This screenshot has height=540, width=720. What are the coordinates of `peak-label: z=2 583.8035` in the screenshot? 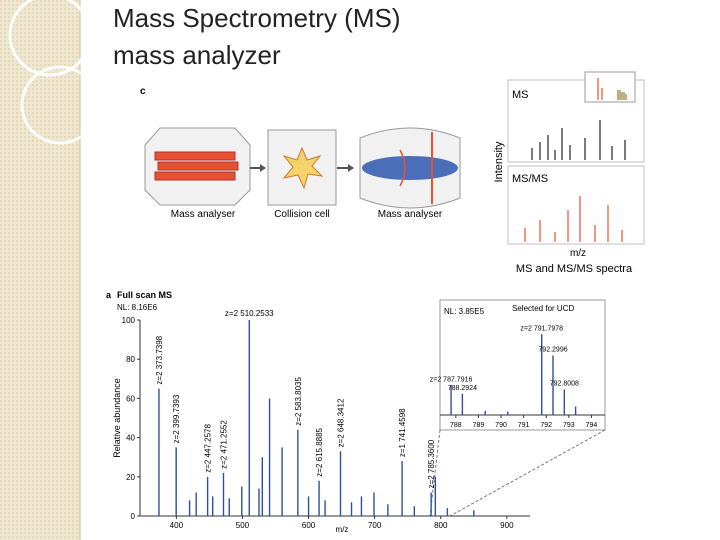 It's located at (298, 400).